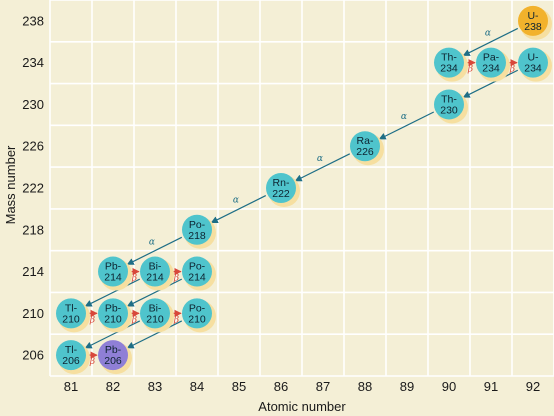  I want to click on nuclide-po210: Po-210, so click(199, 315).